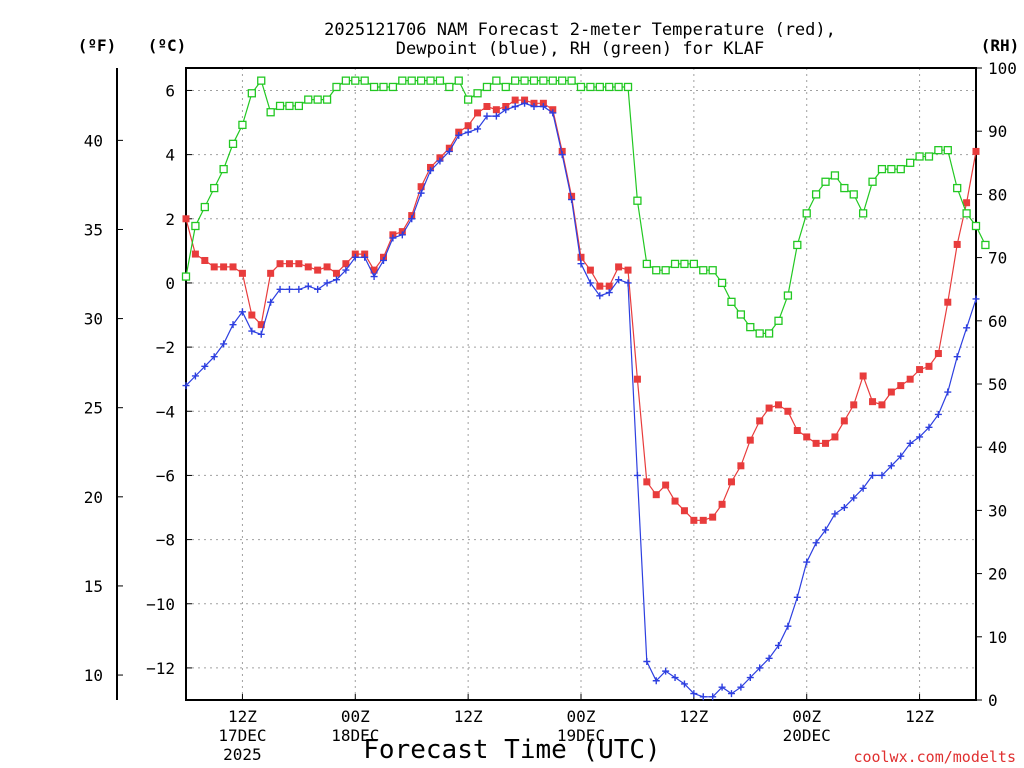 The height and width of the screenshot is (768, 1024). What do you see at coordinates (511, 750) in the screenshot?
I see `x-axis-label: Forecast Time (UTC)` at bounding box center [511, 750].